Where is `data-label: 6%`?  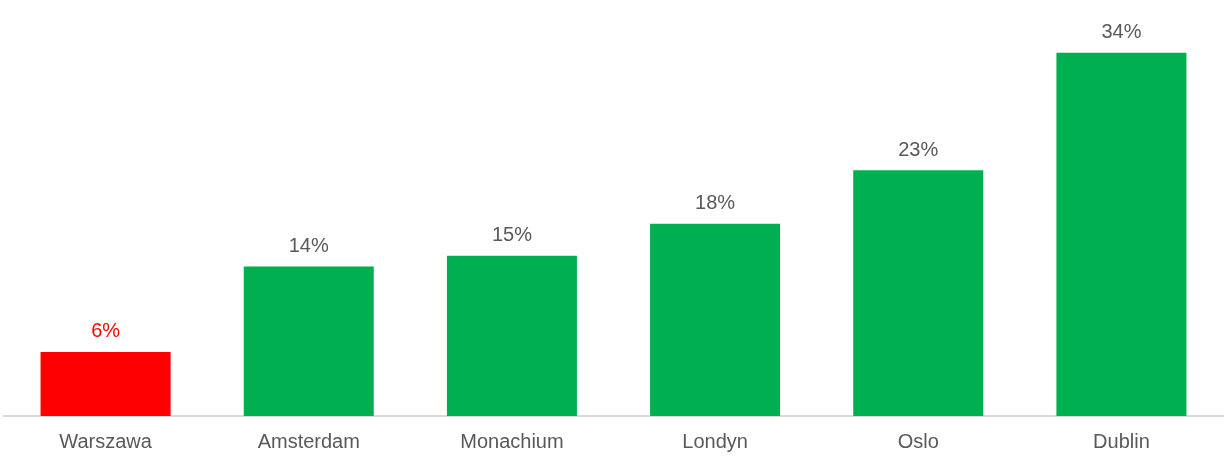
data-label: 6% is located at coordinates (106, 330).